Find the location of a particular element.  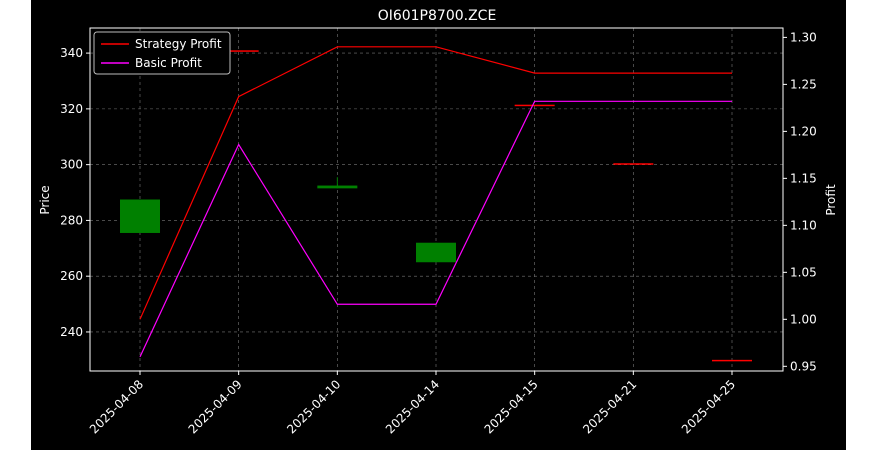

x-tick-label: 2025-04-25 is located at coordinates (708, 406).